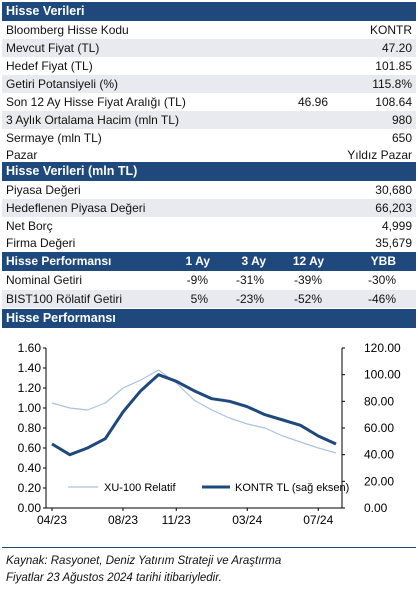 The image size is (418, 590). What do you see at coordinates (253, 261) in the screenshot?
I see `column-header: 3 Ay` at bounding box center [253, 261].